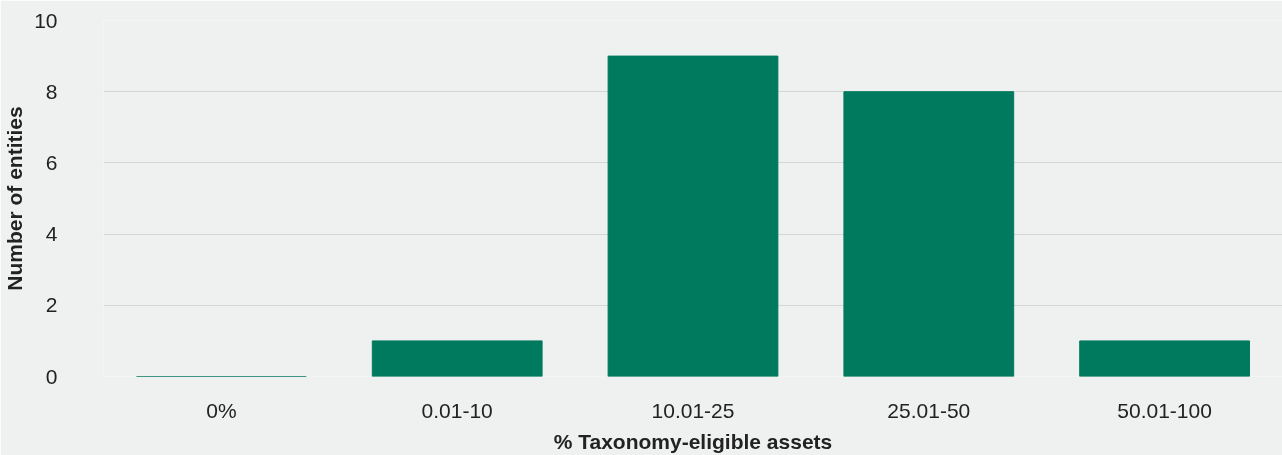  Describe the element at coordinates (51, 376) in the screenshot. I see `y-tick-label: 0` at that location.